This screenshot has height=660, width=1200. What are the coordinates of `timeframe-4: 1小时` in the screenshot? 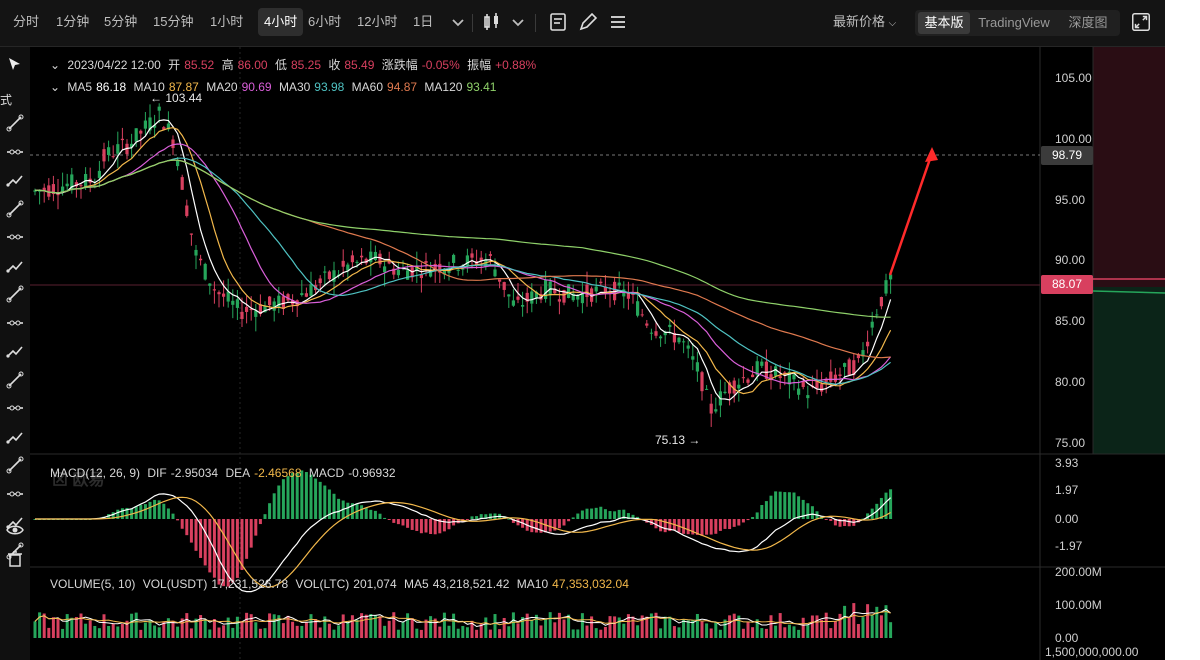 It's located at (227, 21).